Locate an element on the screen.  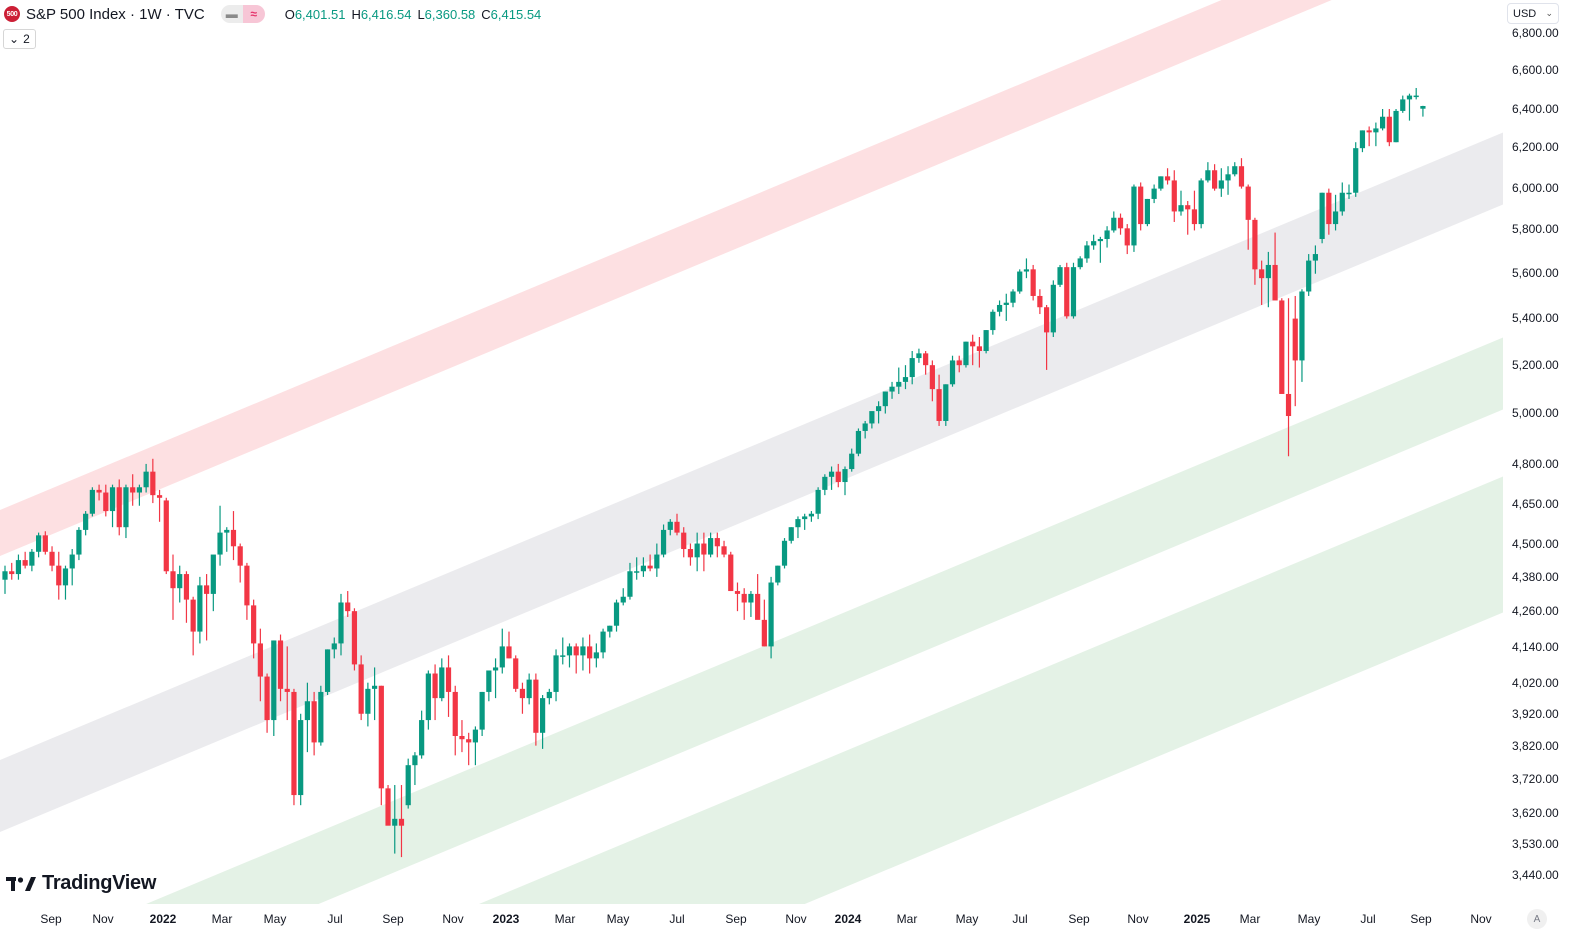
price-tick-label: 3,920.00 is located at coordinates (1535, 714).